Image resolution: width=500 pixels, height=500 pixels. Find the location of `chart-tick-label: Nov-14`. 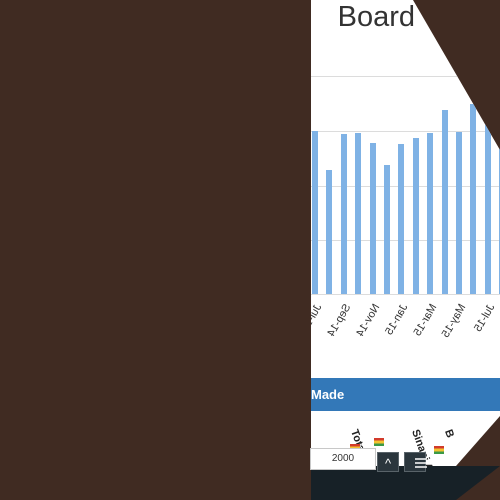

chart-tick-label: Nov-14 is located at coordinates (368, 320).